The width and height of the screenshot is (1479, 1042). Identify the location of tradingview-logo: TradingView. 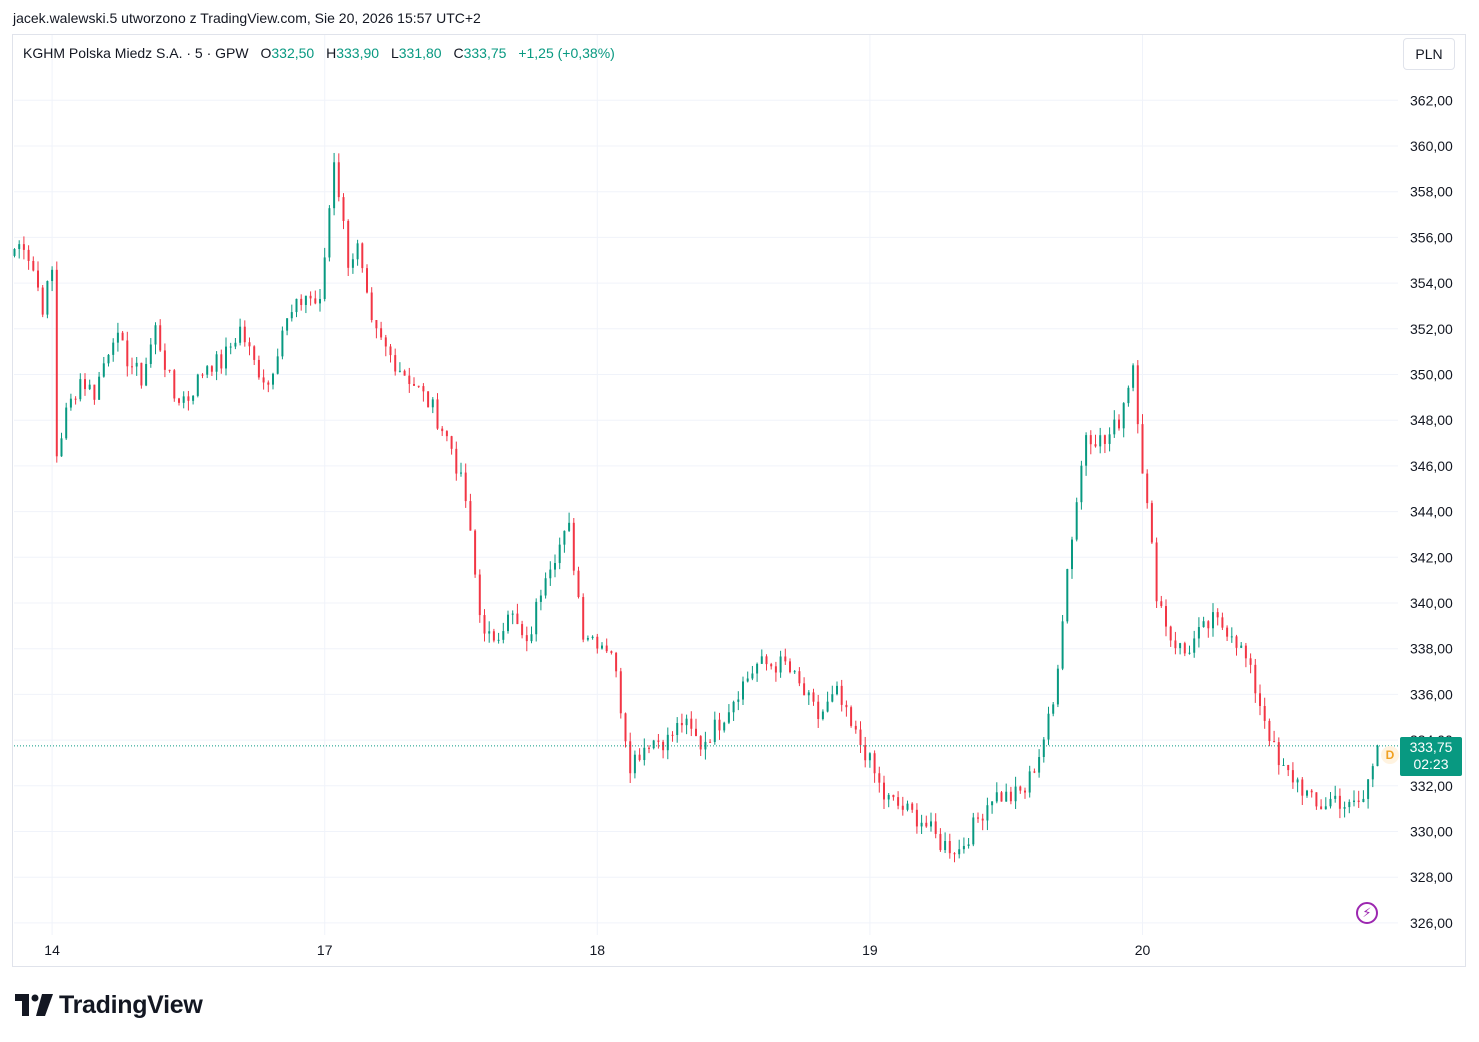
(109, 1005).